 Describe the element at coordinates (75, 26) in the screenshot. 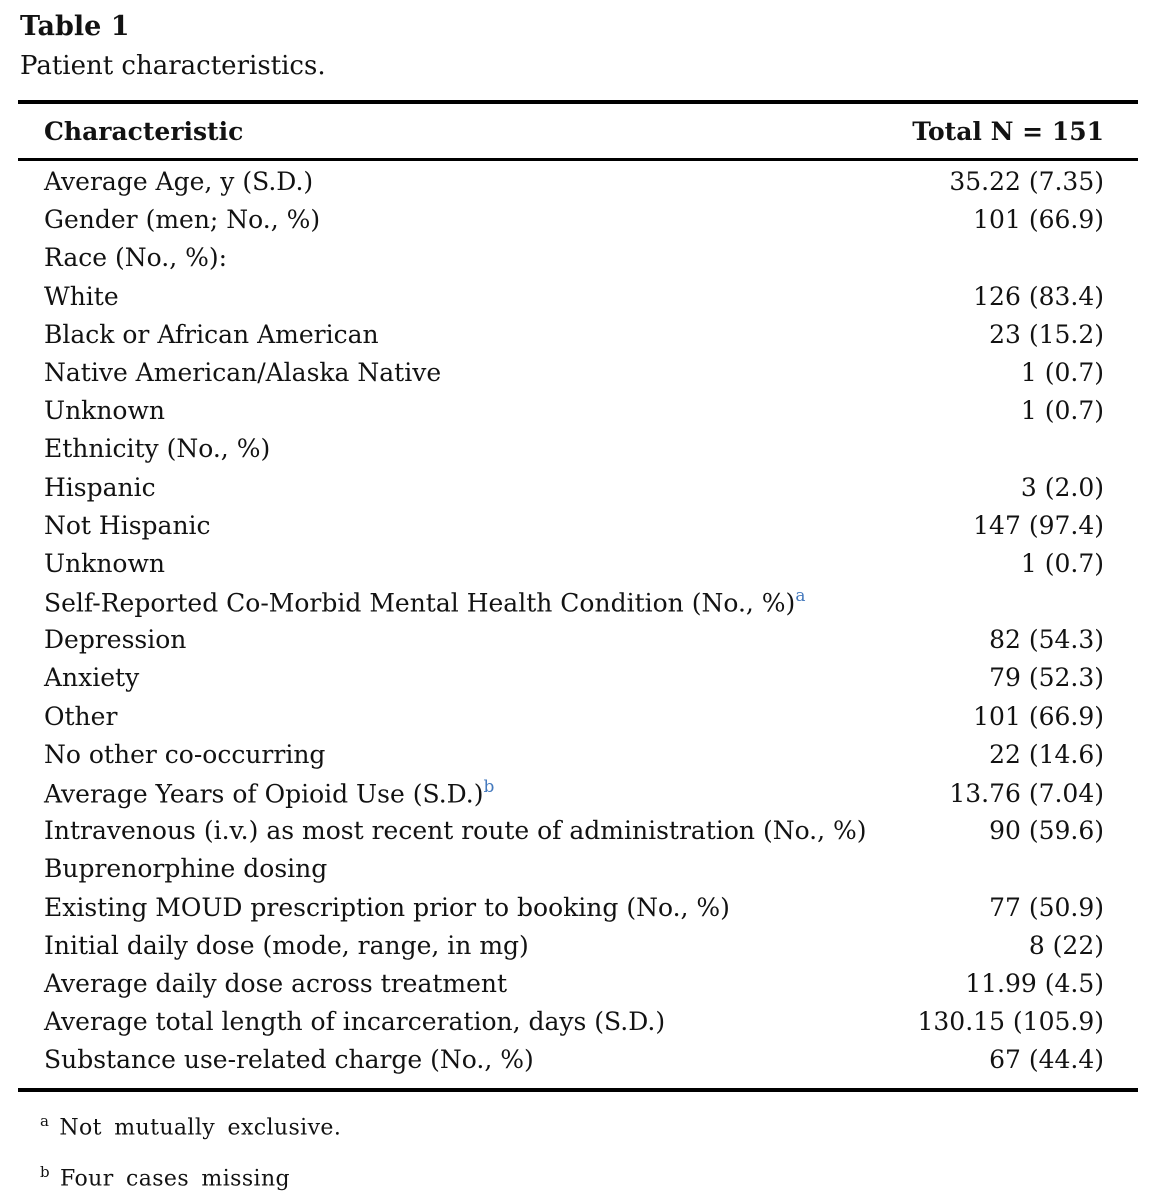

I see `table-label: Table 1` at that location.